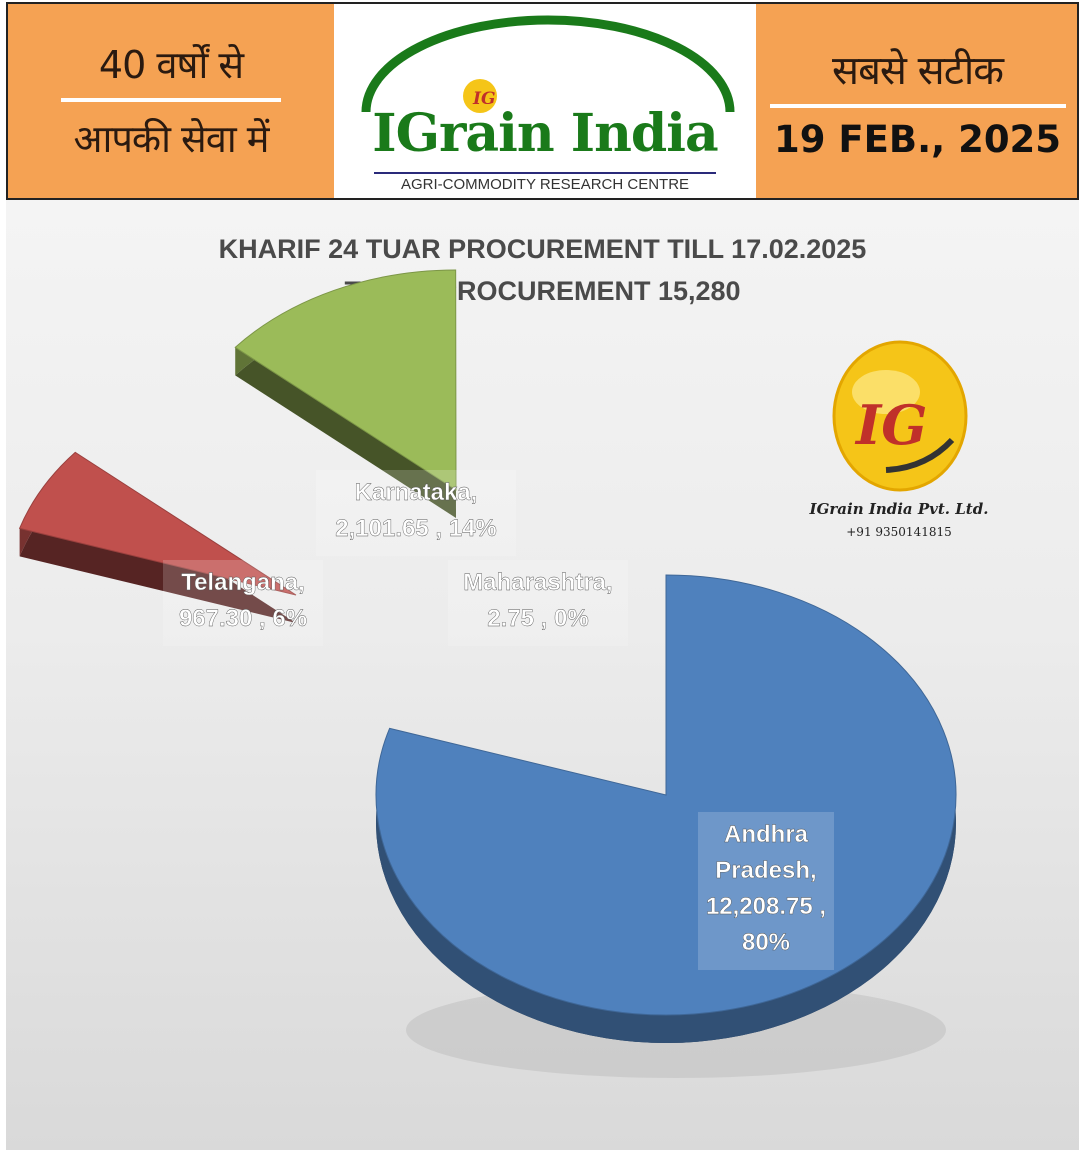 The image size is (1090, 1154). Describe the element at coordinates (171, 65) in the screenshot. I see `tagline-left-line1: 40 वर्षों से` at that location.